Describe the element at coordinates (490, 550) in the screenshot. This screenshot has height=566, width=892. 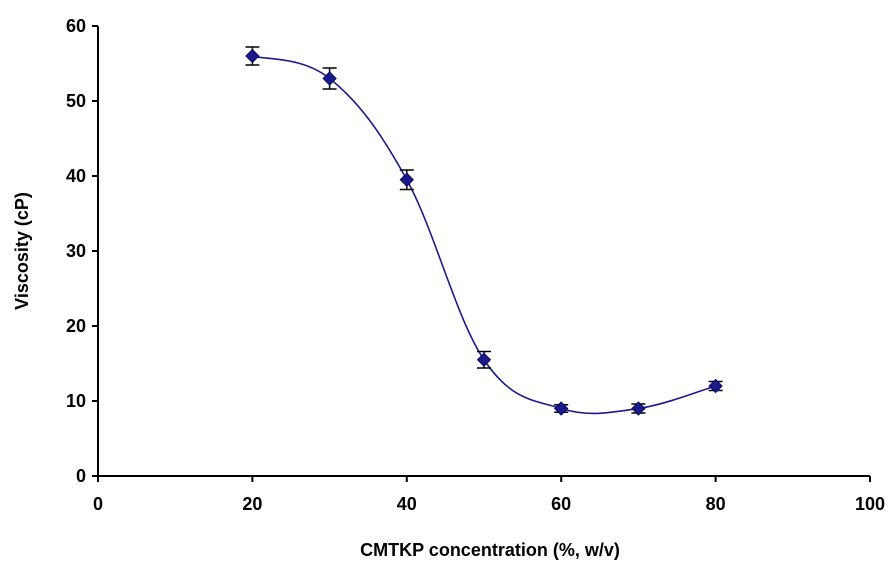
I see `x-axis-title: CMTKP concentration (%, w/v)` at that location.